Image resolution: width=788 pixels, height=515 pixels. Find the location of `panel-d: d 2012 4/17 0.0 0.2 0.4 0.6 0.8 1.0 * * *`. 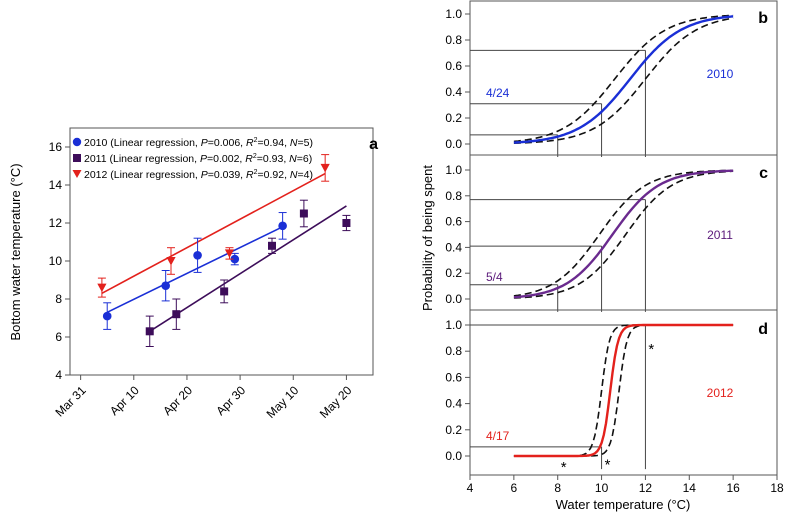

panel-d: d 2012 4/17 0.0 0.2 0.4 0.6 0.8 1.0 * * * is located at coordinates (611, 392).